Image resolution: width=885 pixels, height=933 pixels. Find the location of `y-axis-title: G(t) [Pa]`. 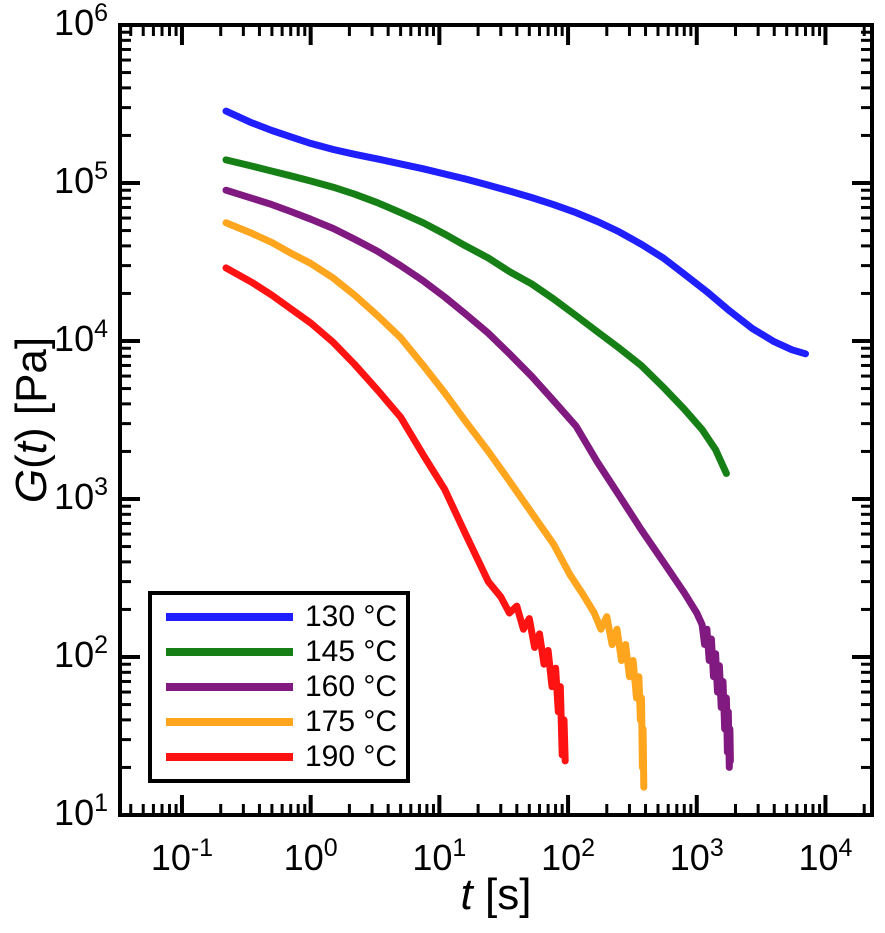

y-axis-title: G(t) [Pa] is located at coordinates (31, 420).